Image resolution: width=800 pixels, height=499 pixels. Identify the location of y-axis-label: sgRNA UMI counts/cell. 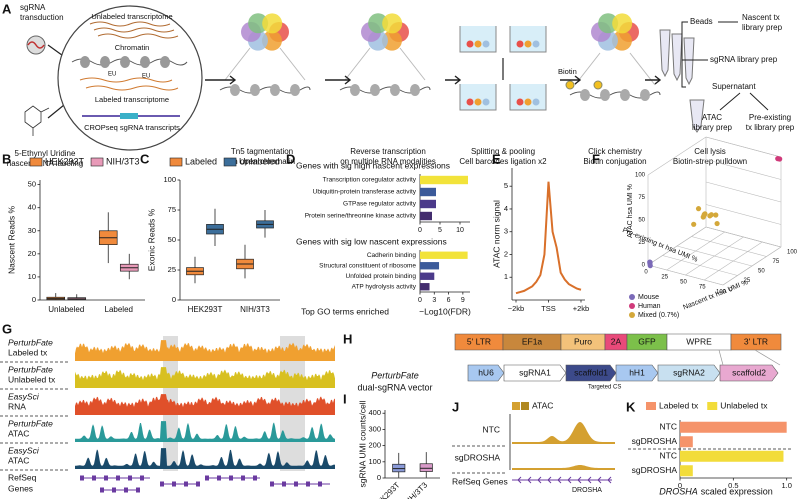
(362, 443).